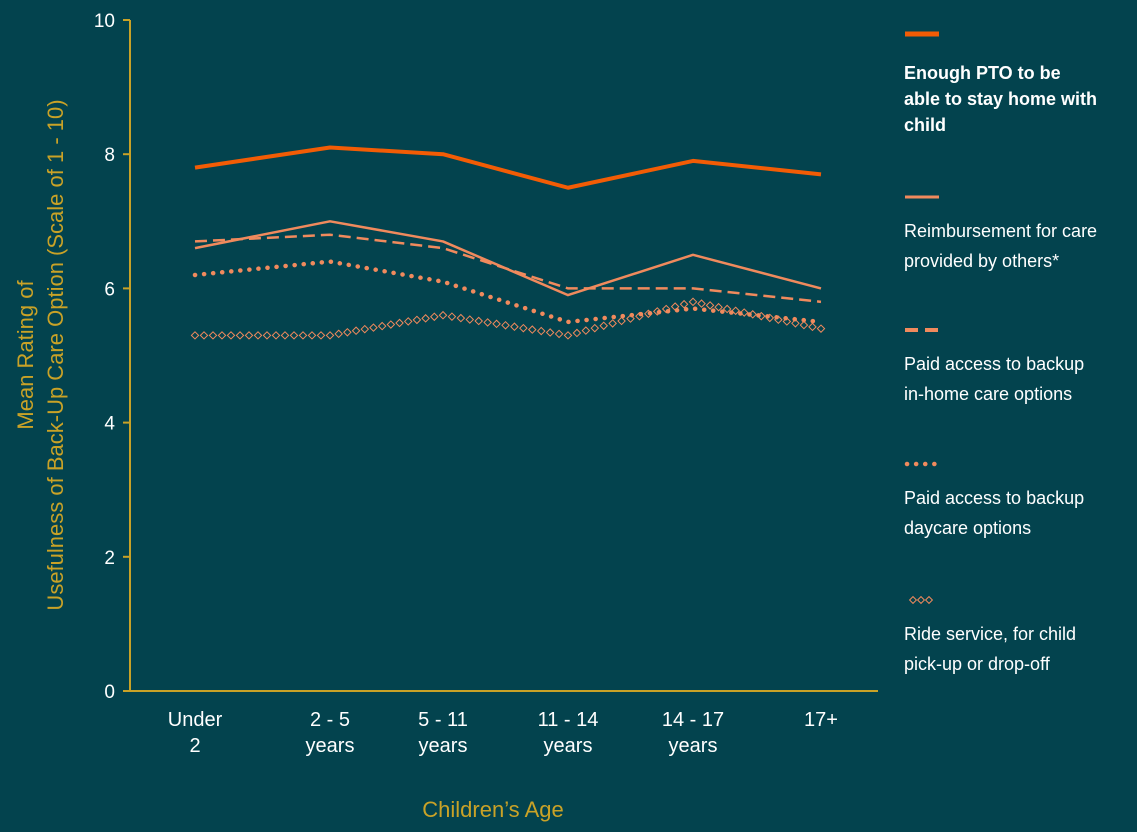  What do you see at coordinates (195, 733) in the screenshot?
I see `x-tick-label: Under 2` at bounding box center [195, 733].